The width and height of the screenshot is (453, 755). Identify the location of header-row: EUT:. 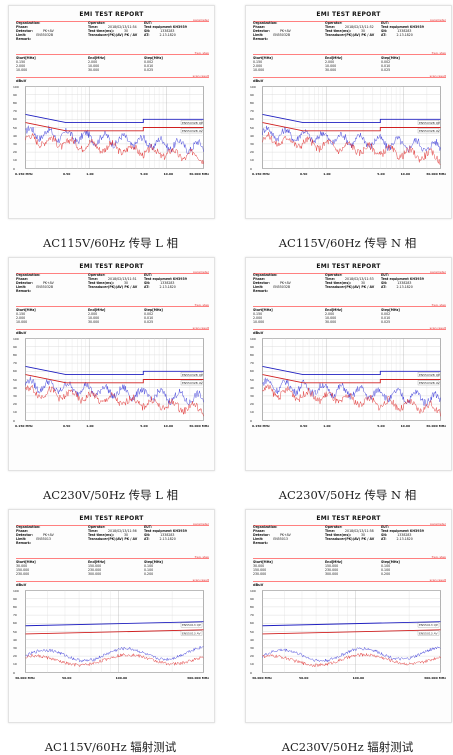
(402, 275).